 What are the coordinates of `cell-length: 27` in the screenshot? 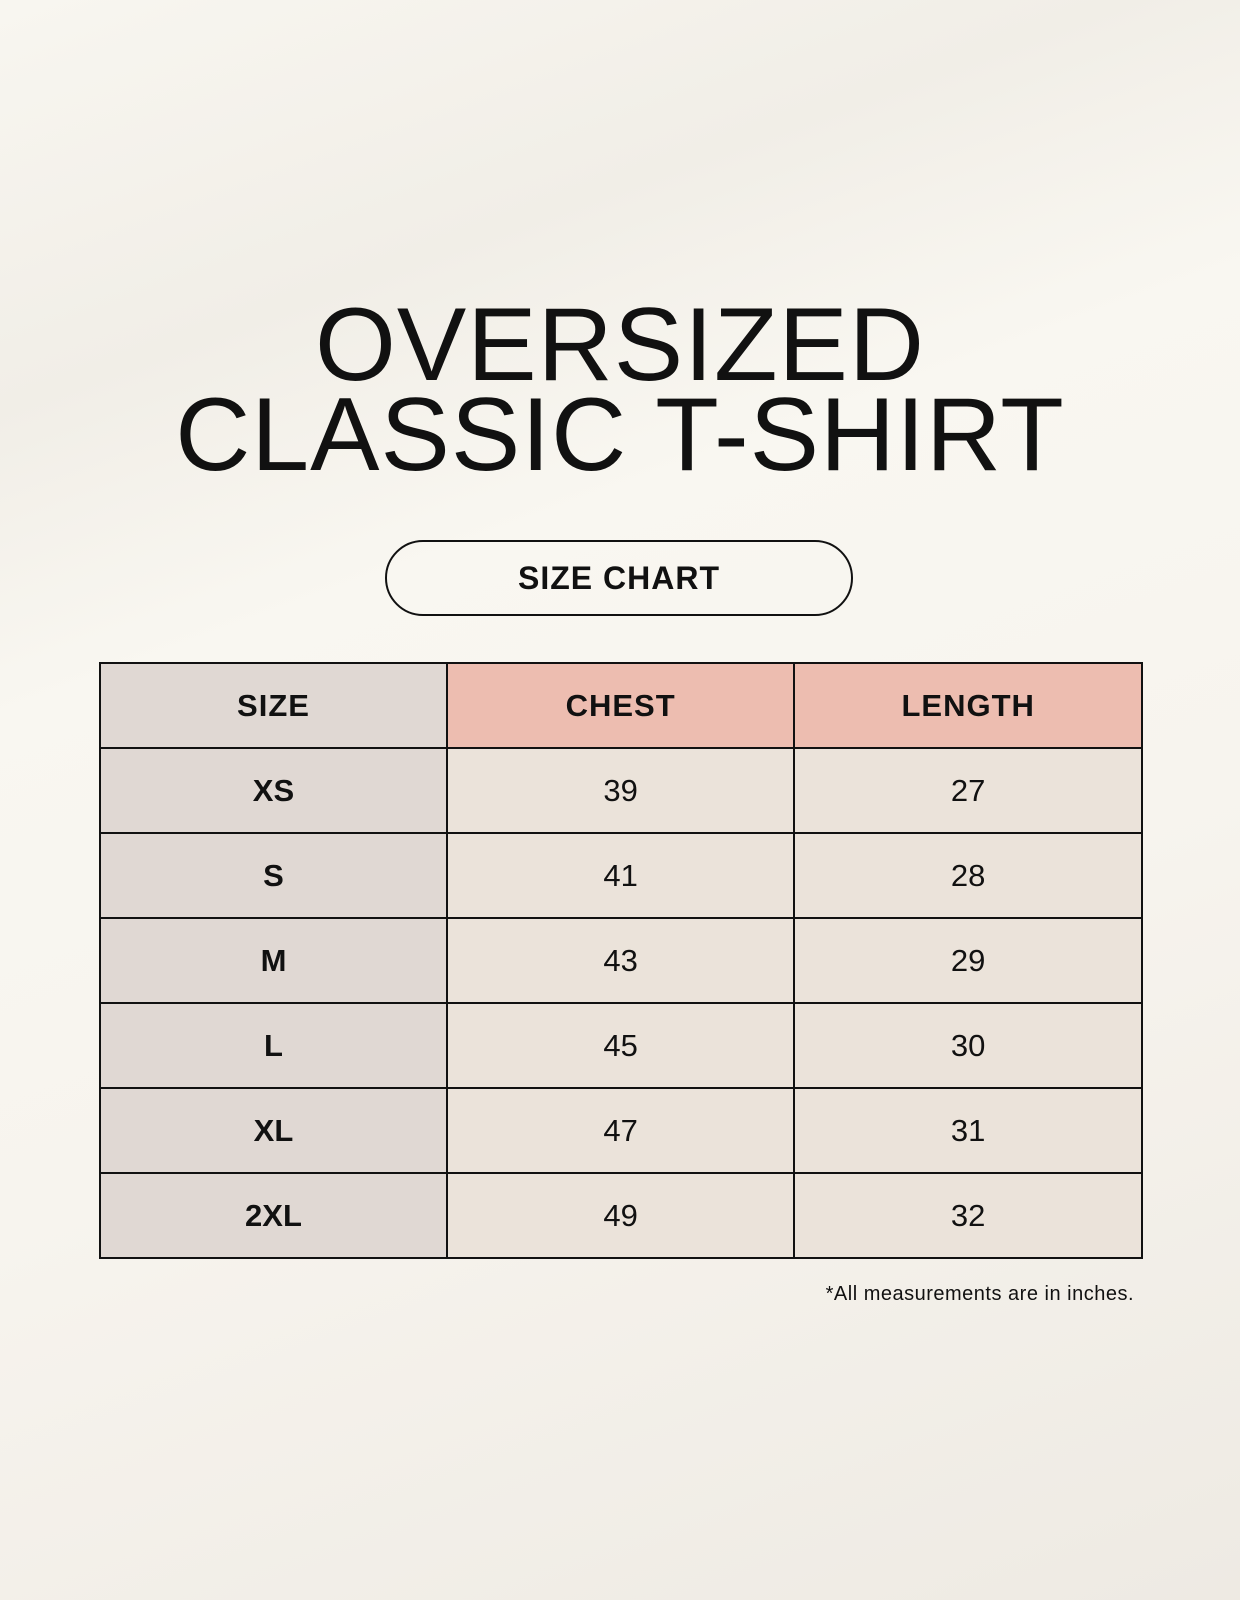 It's located at (968, 790).